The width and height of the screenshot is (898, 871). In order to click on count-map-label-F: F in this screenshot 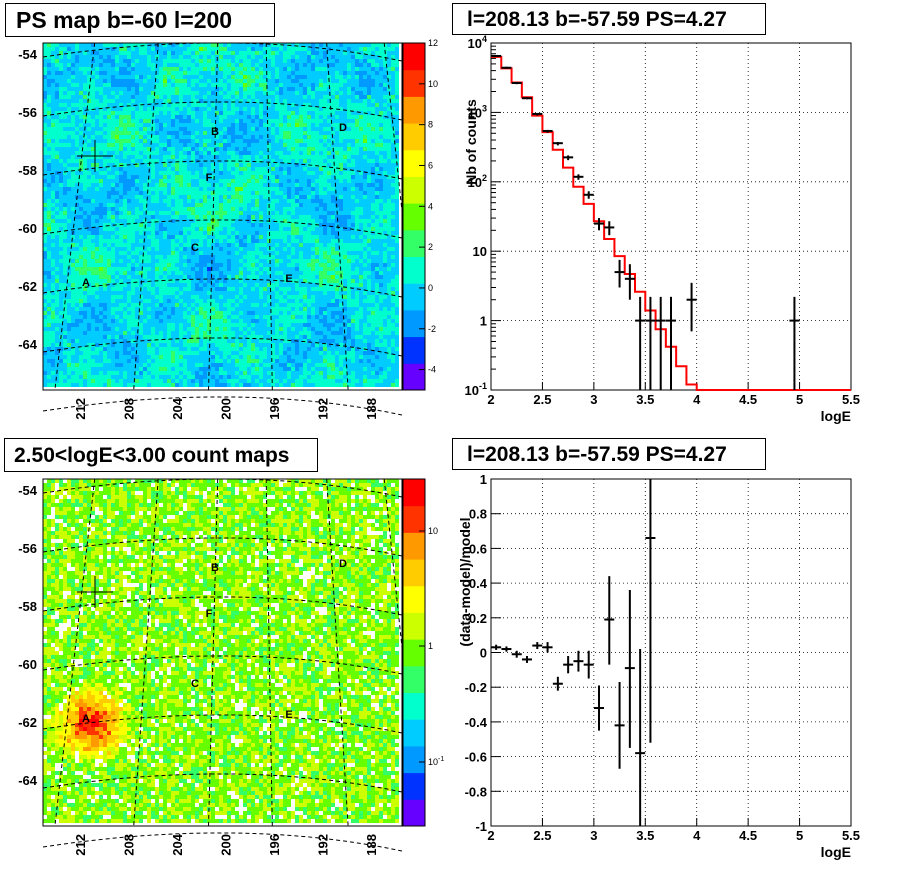, I will do `click(209, 614)`.